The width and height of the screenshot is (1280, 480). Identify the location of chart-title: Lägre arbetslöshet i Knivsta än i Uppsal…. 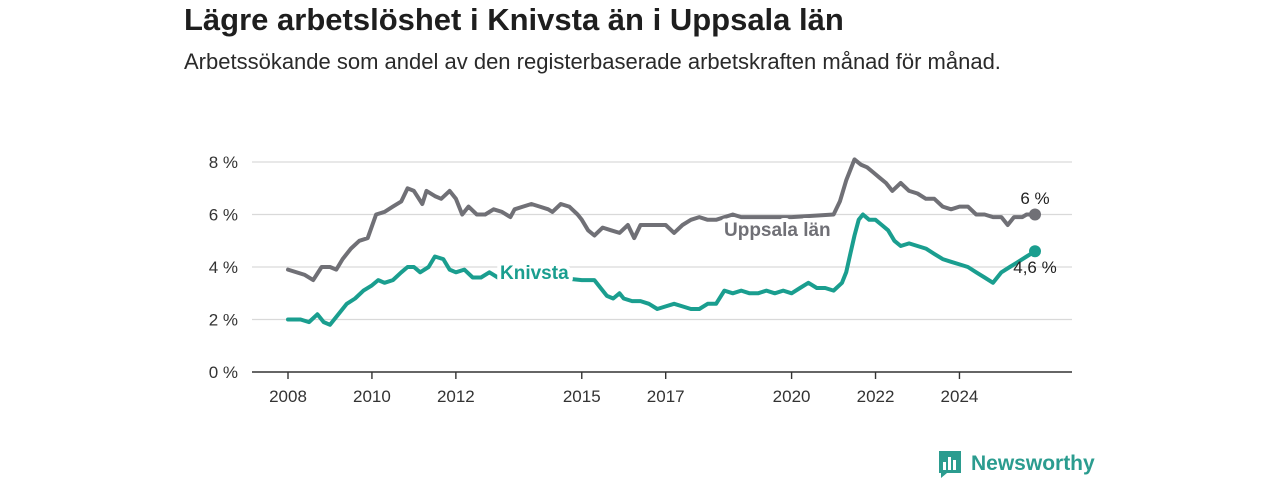
(514, 19).